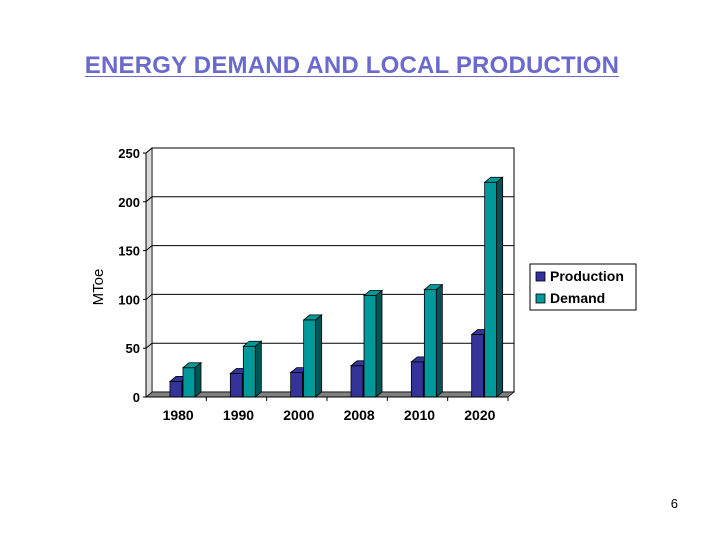  What do you see at coordinates (133, 348) in the screenshot?
I see `y-tick-label: 50` at bounding box center [133, 348].